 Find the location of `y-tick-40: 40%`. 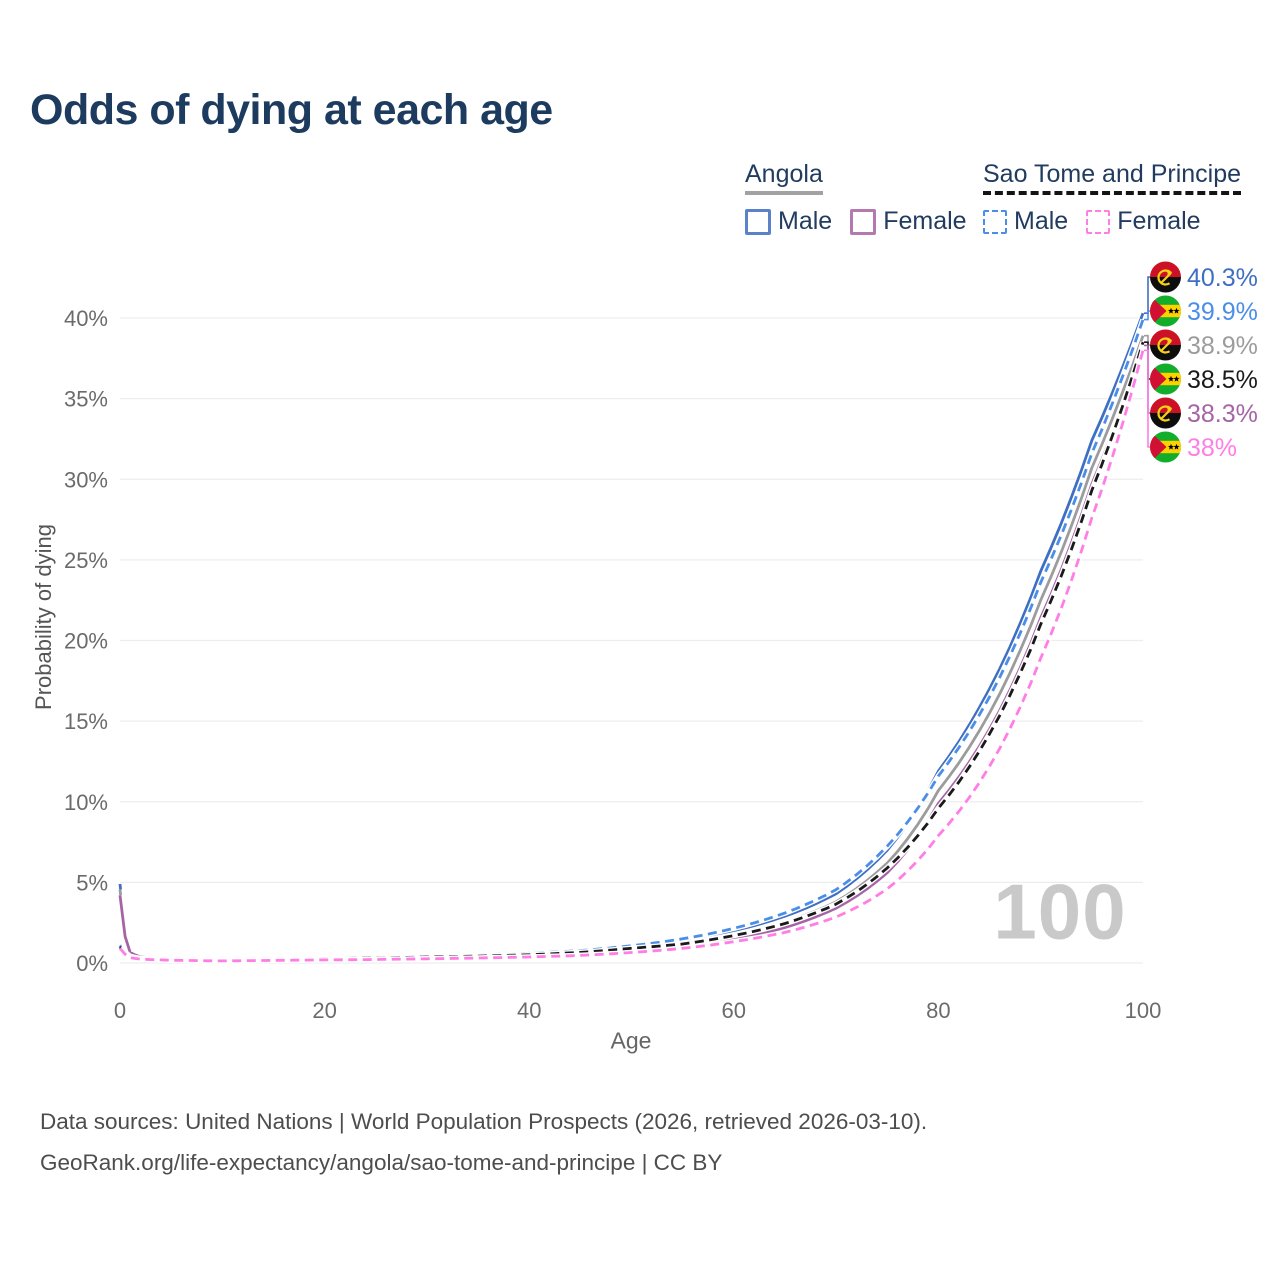

y-tick-40: 40% is located at coordinates (86, 318).